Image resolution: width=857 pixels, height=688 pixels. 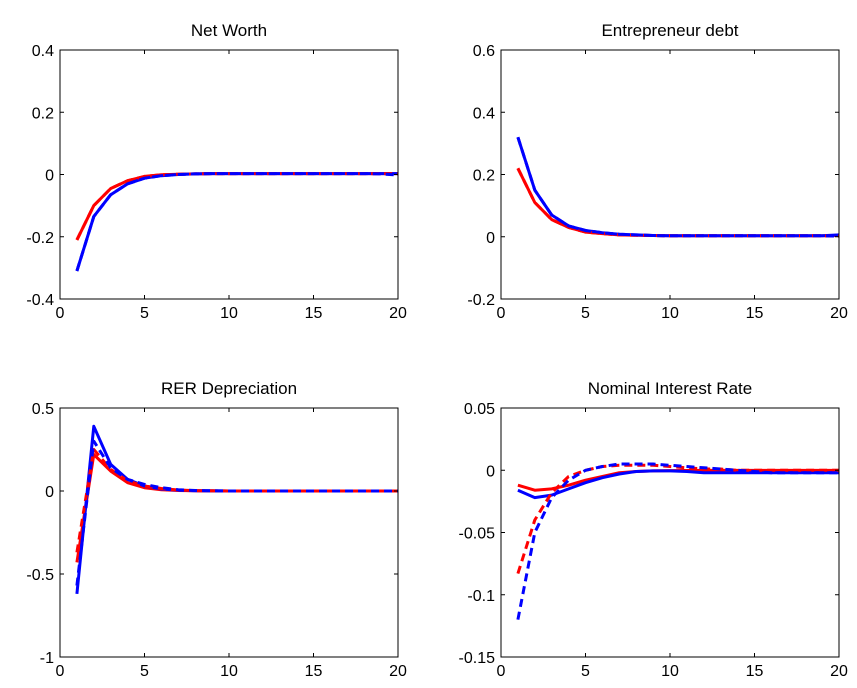 What do you see at coordinates (229, 388) in the screenshot?
I see `chart-title: RER Depreciation` at bounding box center [229, 388].